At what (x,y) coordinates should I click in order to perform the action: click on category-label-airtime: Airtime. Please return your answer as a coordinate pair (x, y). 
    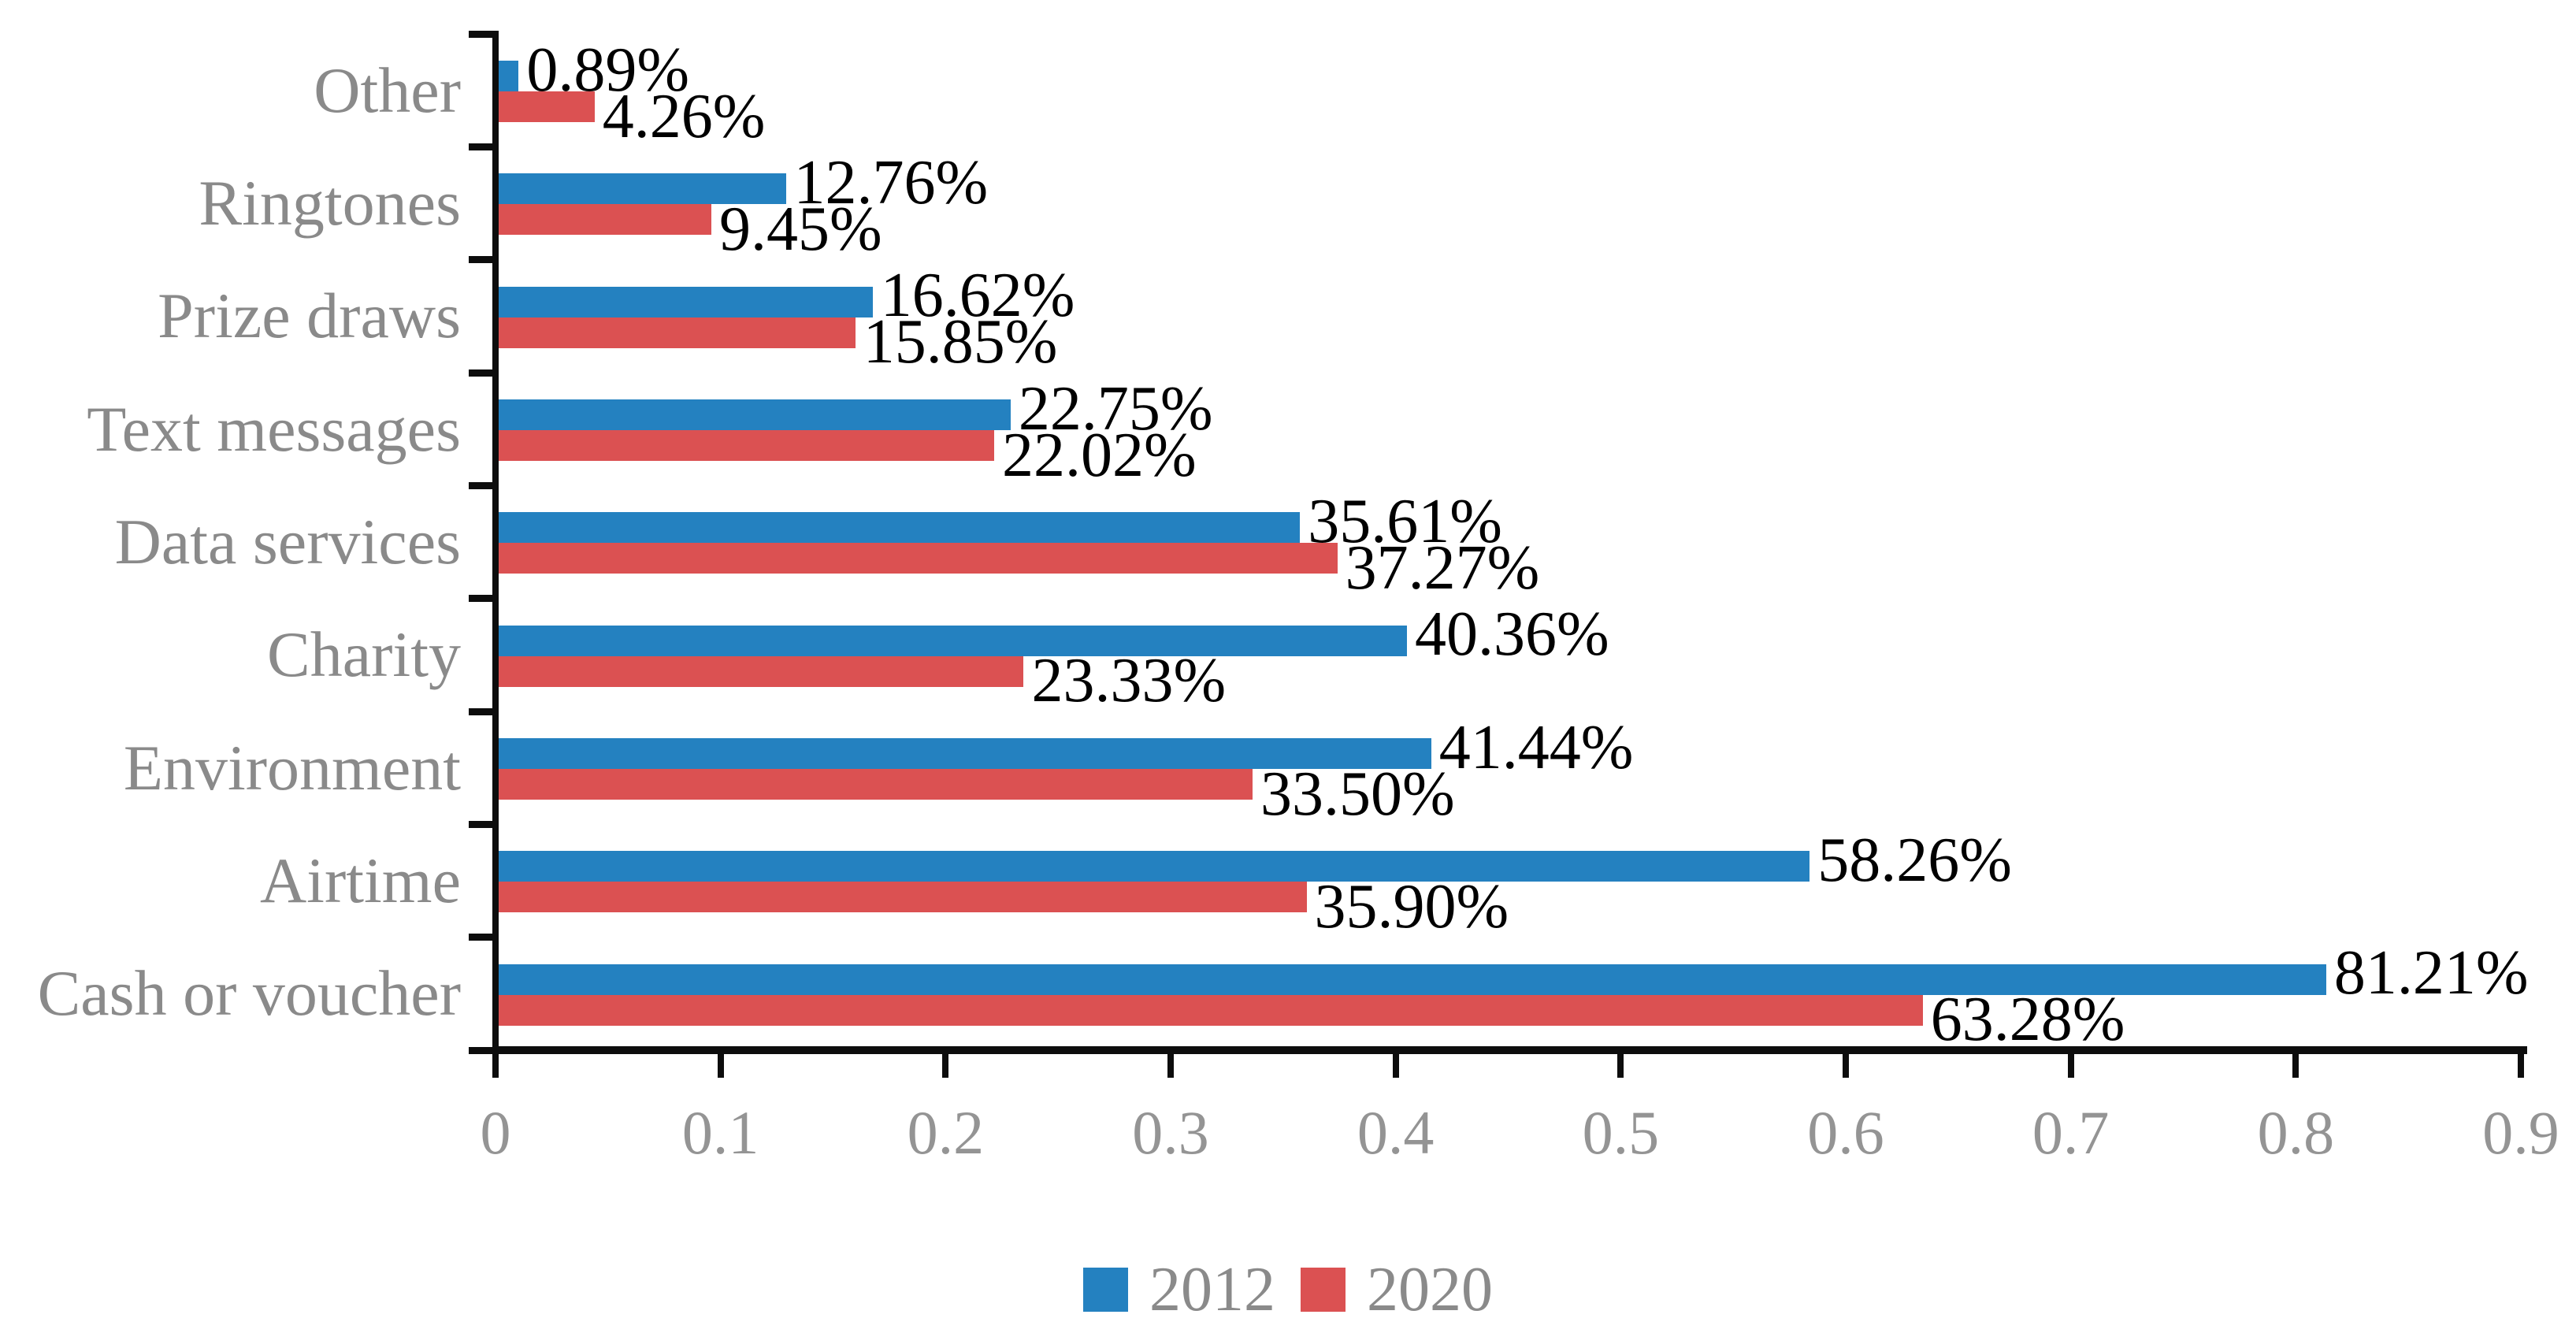
    Looking at the image, I should click on (360, 880).